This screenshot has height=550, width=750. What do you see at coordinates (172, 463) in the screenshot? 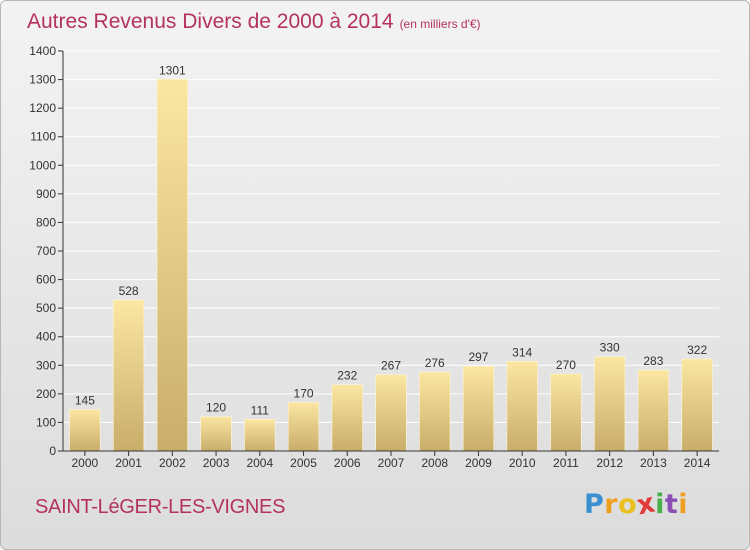
I see `x-tick-label-2002: 2002` at bounding box center [172, 463].